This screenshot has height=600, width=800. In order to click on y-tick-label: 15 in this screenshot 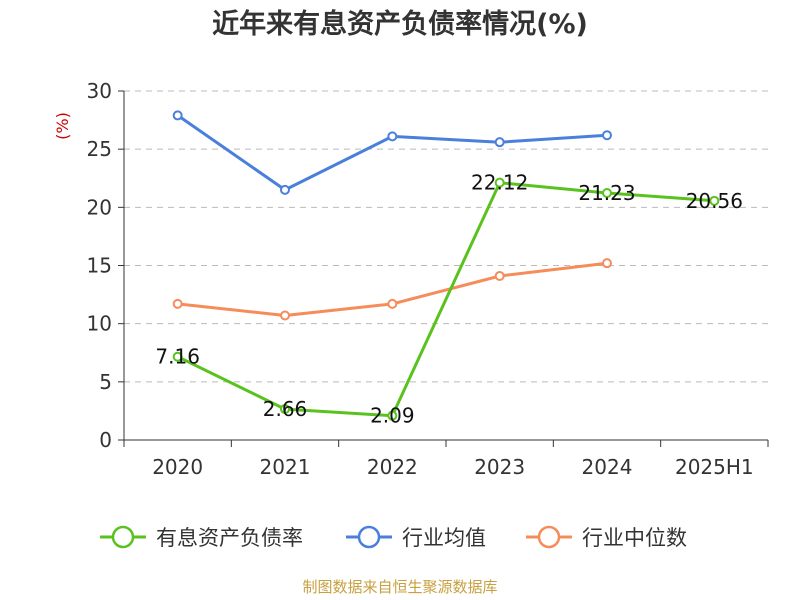, I will do `click(99, 266)`.